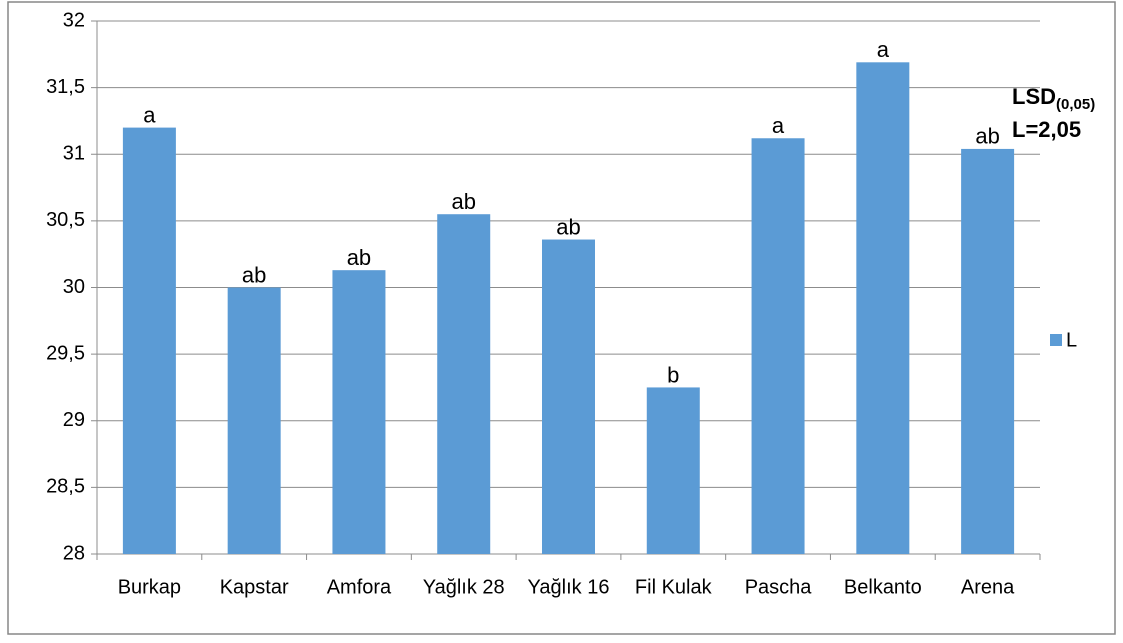 This screenshot has height=643, width=1123. What do you see at coordinates (65, 220) in the screenshot?
I see `y-tick-label: 30,5` at bounding box center [65, 220].